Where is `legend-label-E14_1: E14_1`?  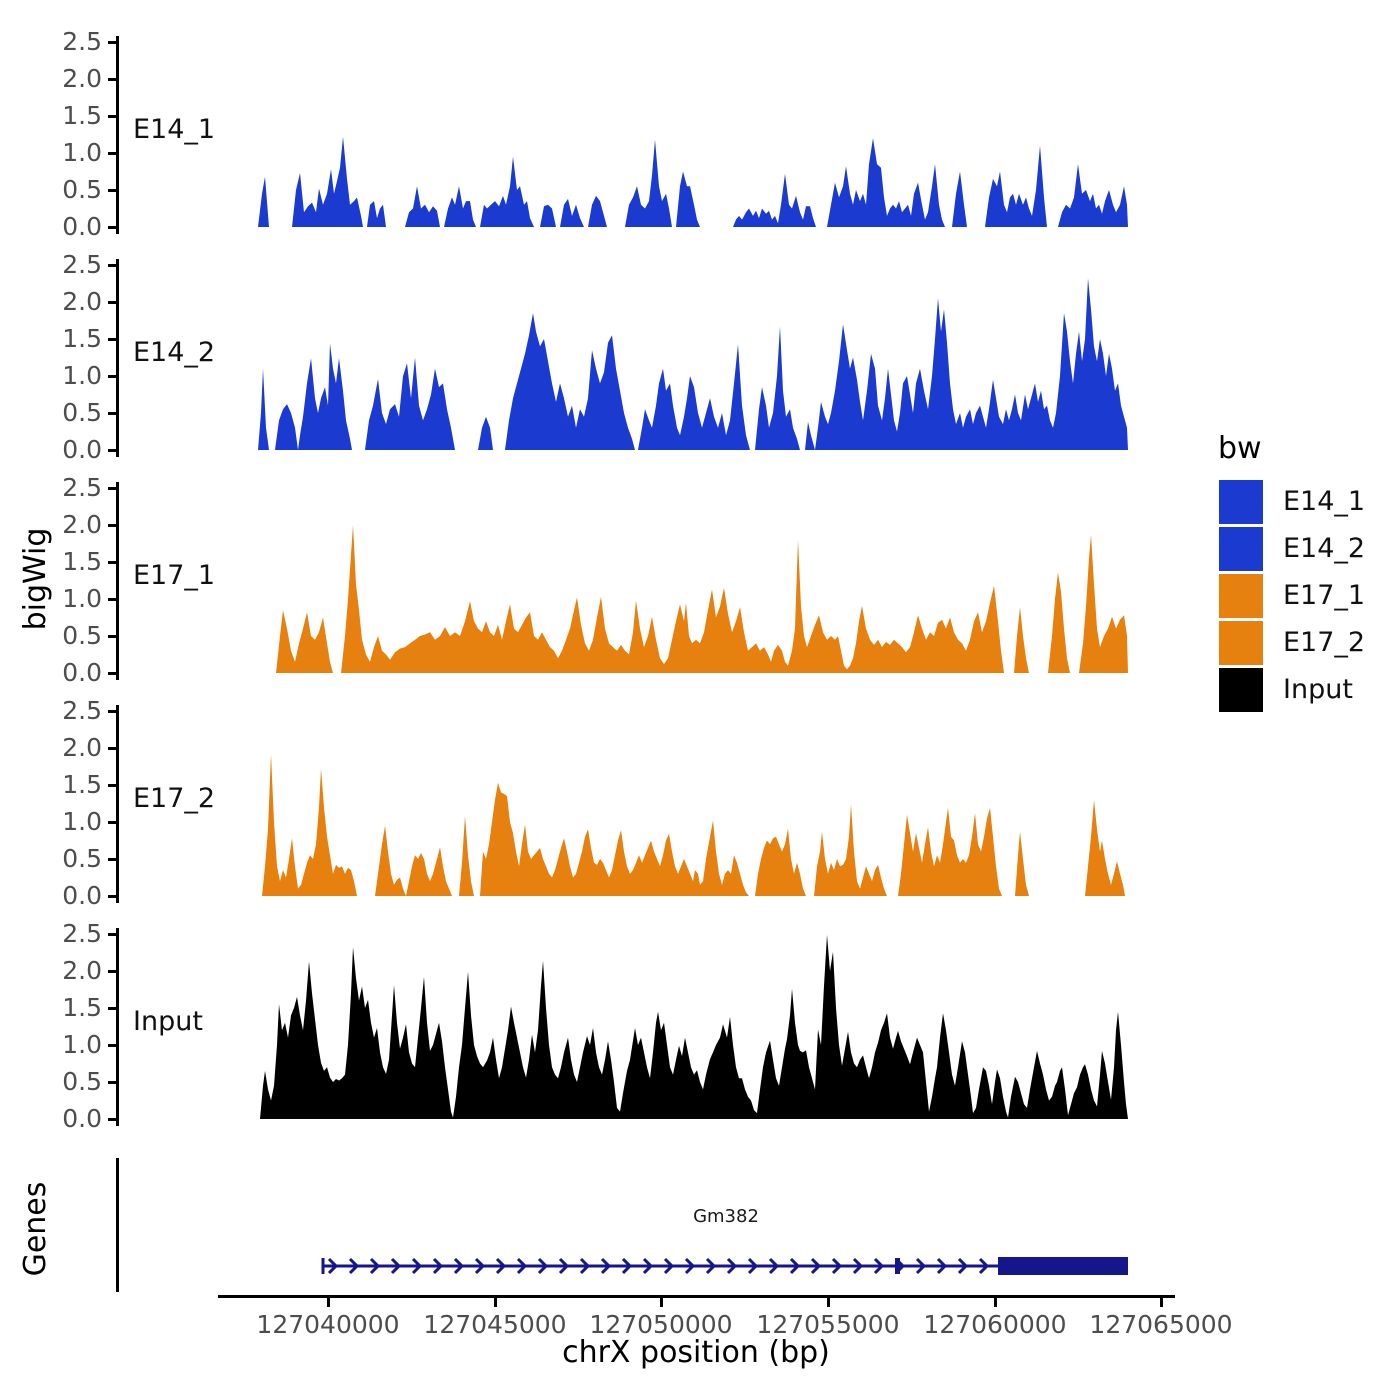 legend-label-E14_1: E14_1 is located at coordinates (1324, 501).